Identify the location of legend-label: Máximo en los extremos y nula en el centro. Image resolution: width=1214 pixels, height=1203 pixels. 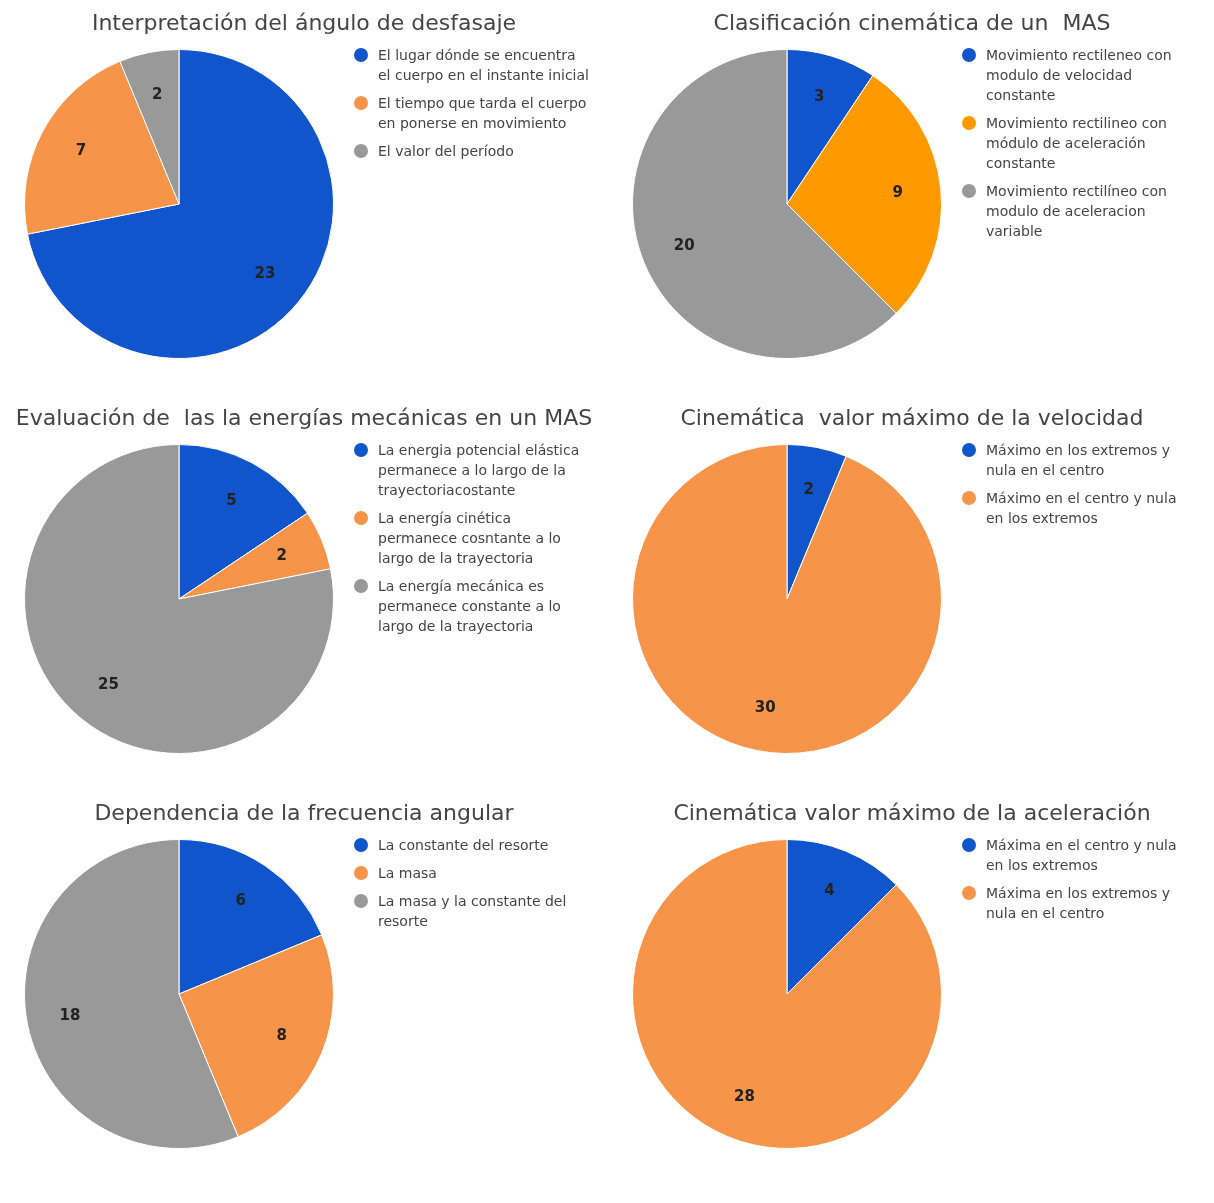
(1079, 460).